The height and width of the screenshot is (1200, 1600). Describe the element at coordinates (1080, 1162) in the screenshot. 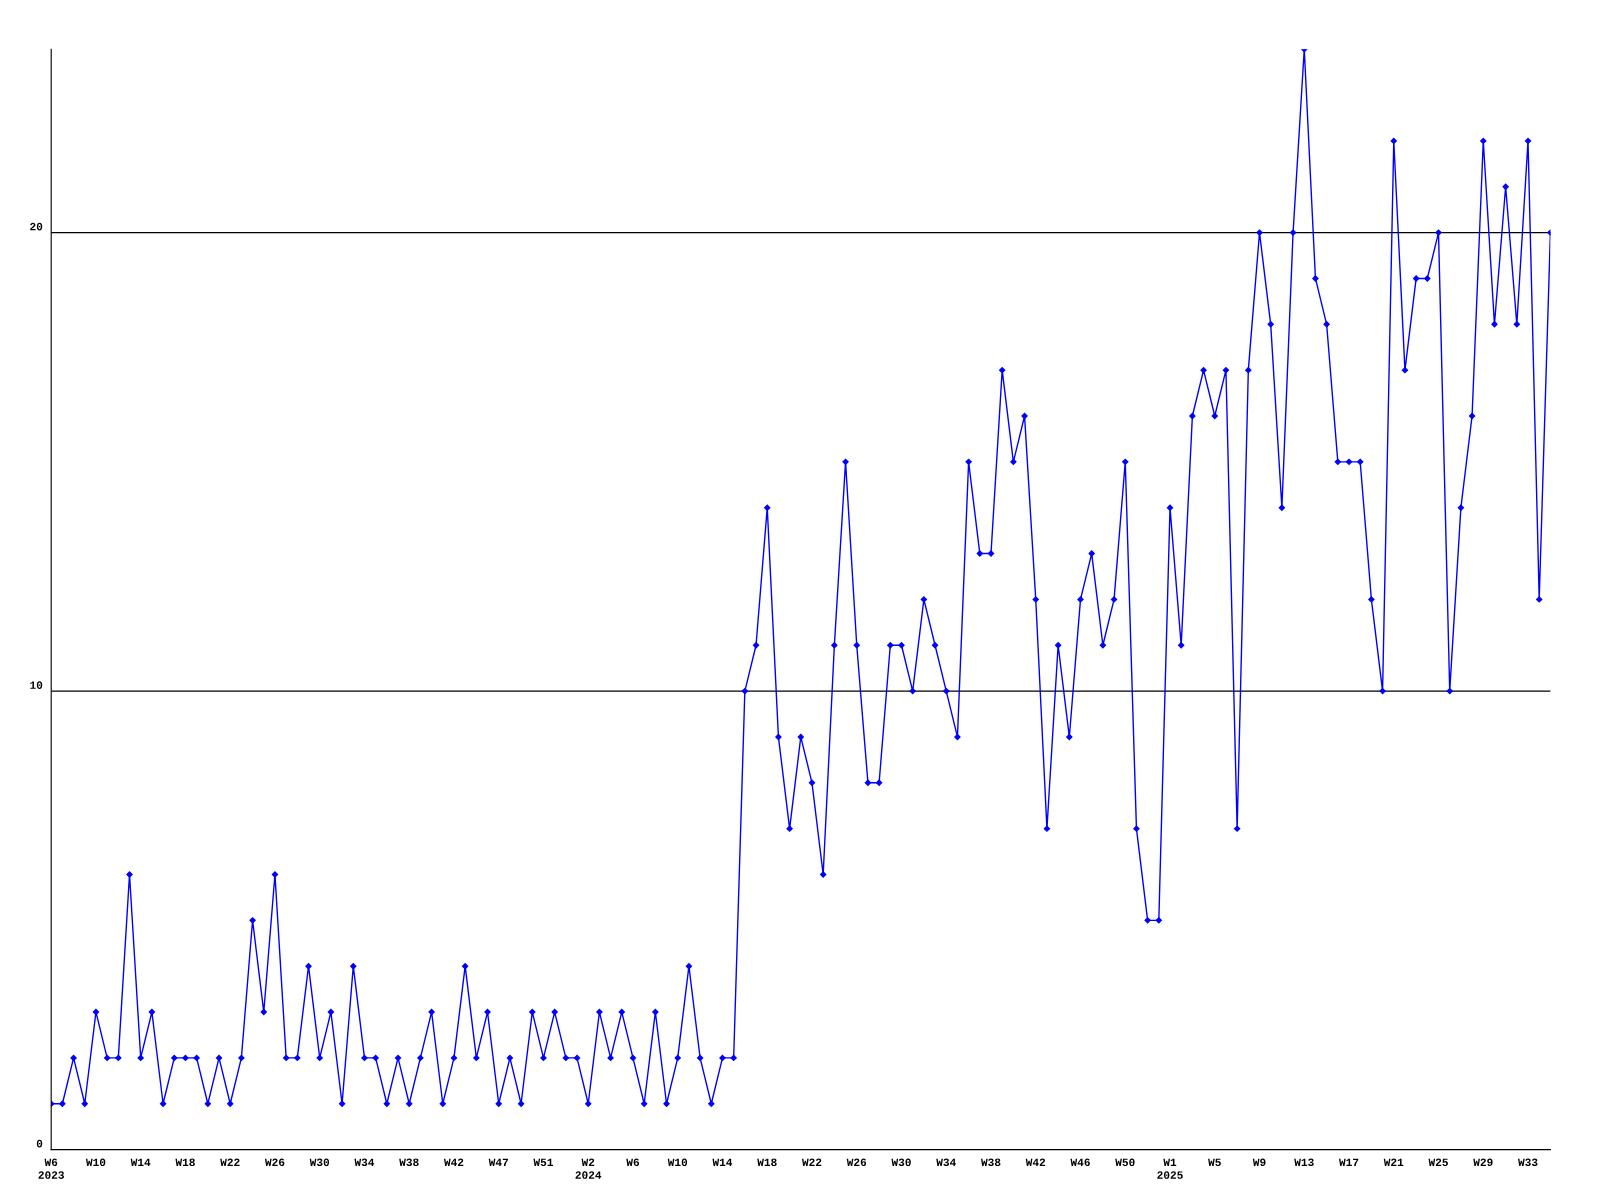

I see `x-tick-label: W46` at that location.